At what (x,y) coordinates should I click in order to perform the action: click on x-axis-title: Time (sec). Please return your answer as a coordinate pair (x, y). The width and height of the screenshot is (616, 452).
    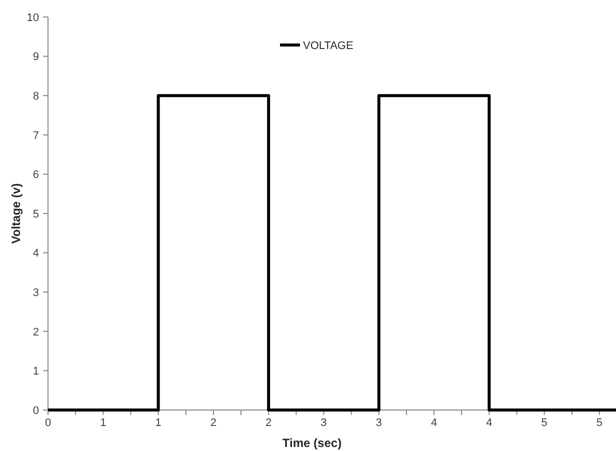
    Looking at the image, I should click on (312, 443).